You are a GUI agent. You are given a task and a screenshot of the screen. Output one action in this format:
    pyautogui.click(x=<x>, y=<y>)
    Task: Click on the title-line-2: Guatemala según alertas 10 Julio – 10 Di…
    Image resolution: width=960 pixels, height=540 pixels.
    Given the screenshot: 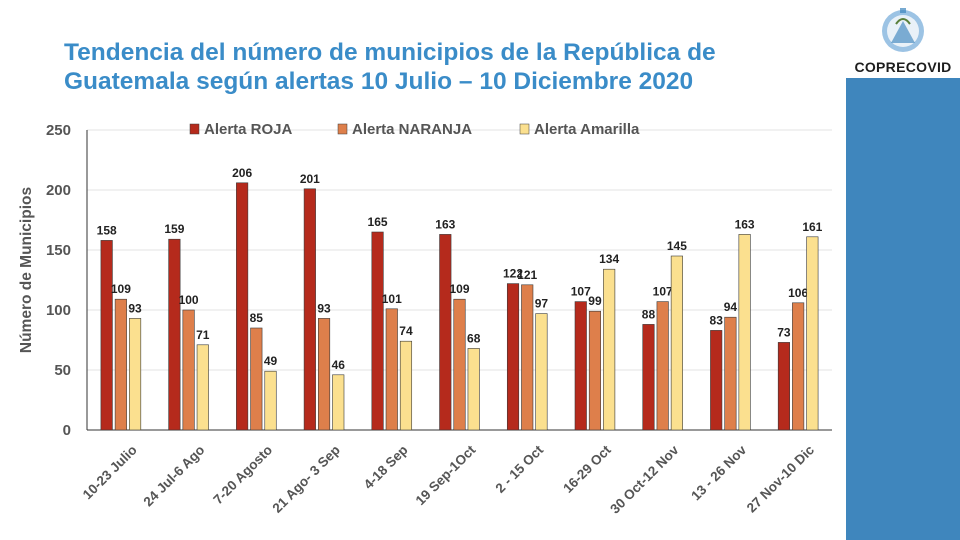 What is the action you would take?
    pyautogui.click(x=379, y=81)
    